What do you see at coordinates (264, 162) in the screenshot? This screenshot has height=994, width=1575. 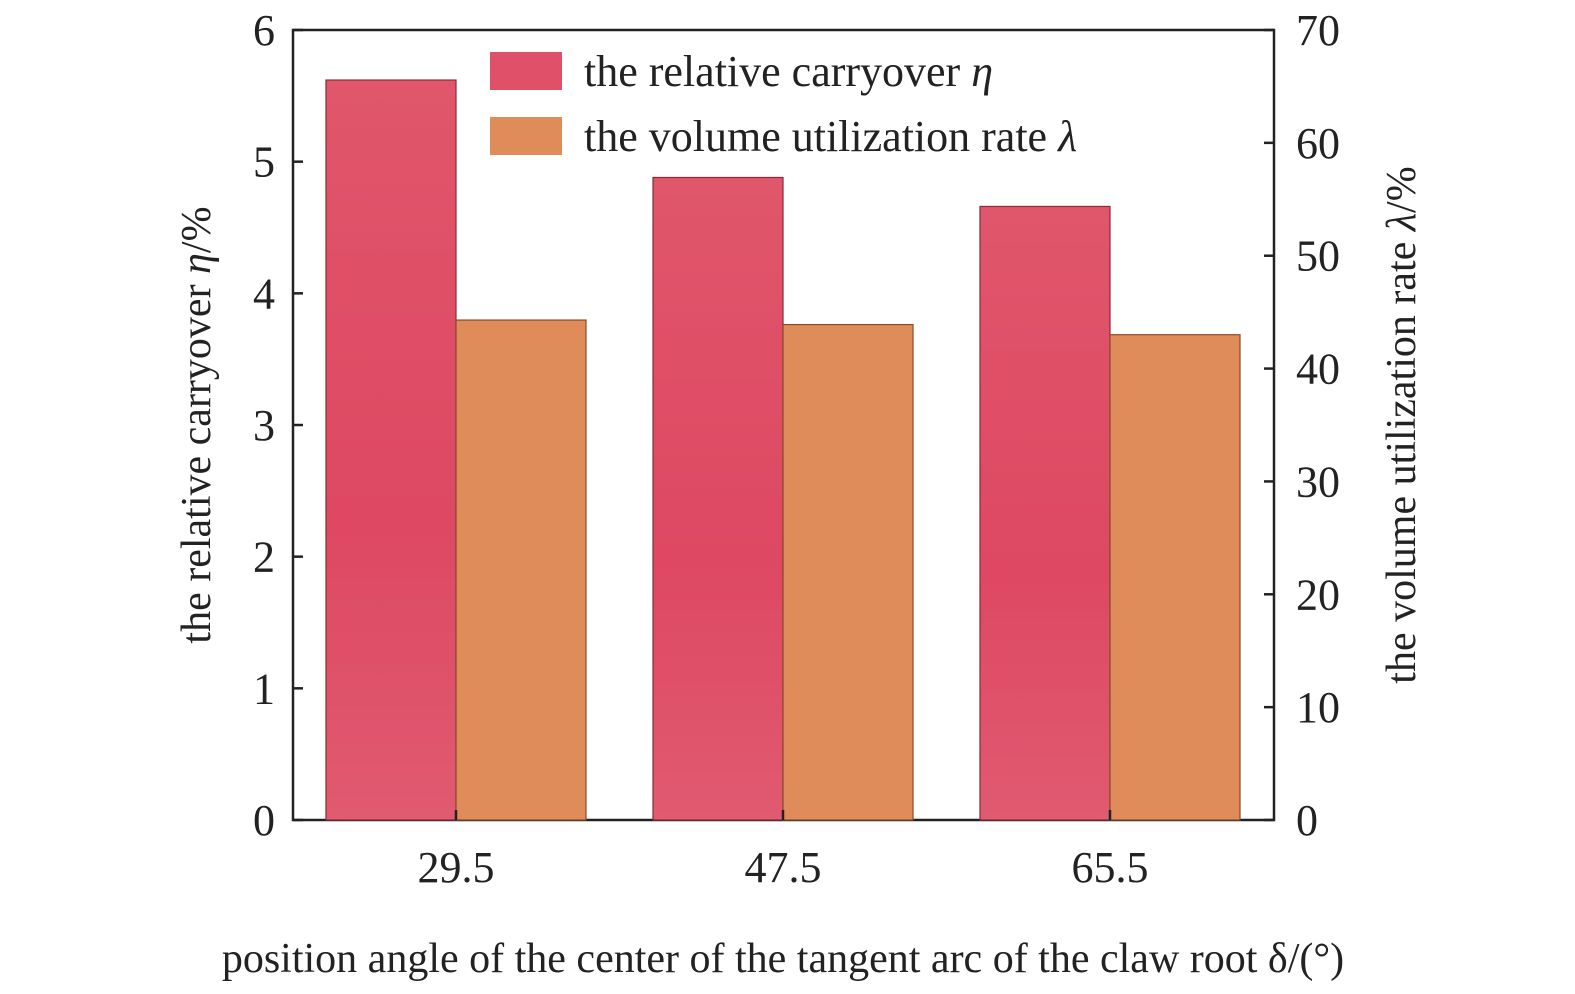 I see `y-left-tick-label: 5` at bounding box center [264, 162].